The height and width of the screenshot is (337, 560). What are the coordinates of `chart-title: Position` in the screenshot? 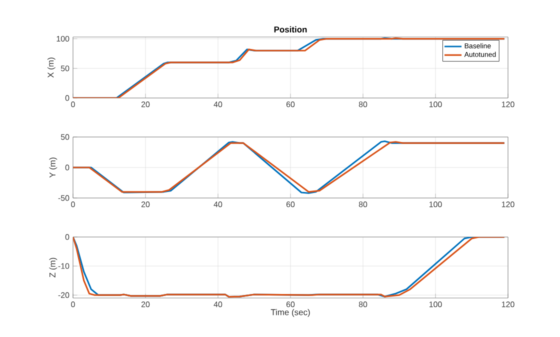 It's located at (290, 29).